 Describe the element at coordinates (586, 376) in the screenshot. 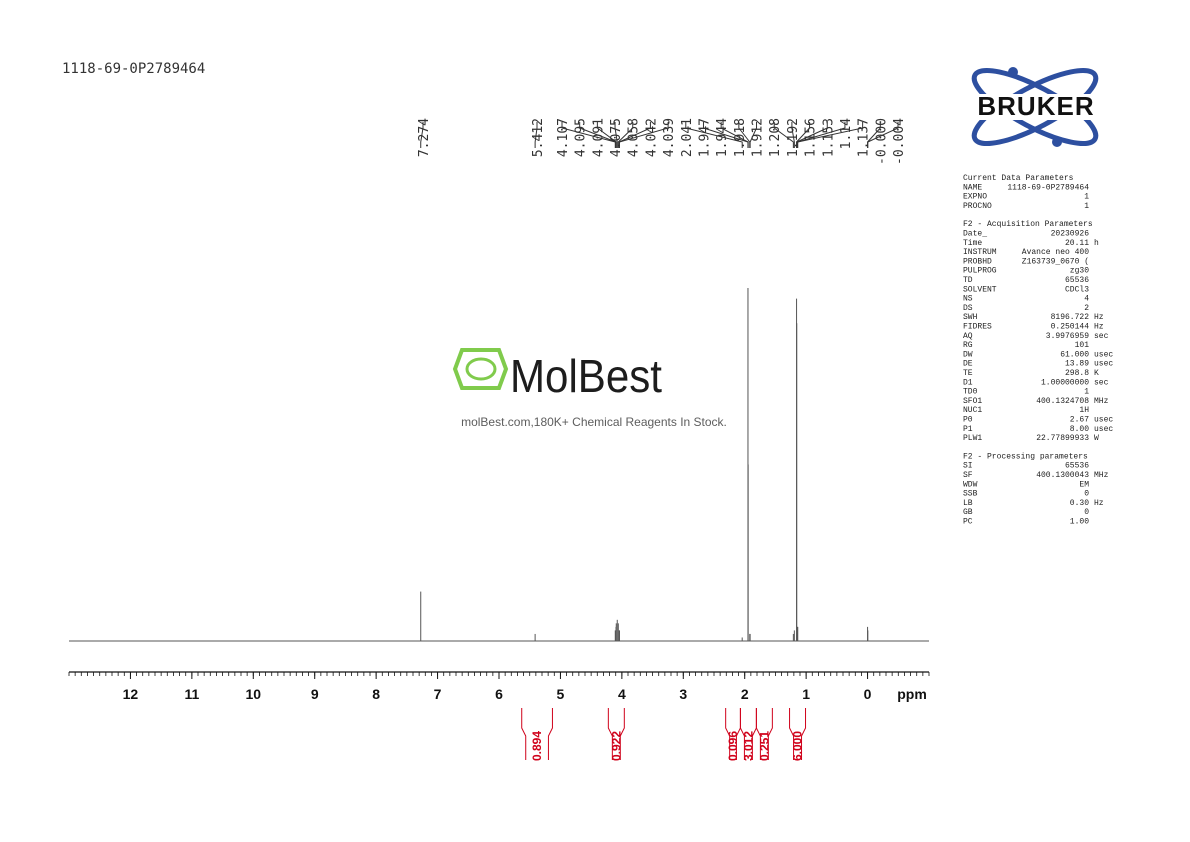

I see `watermark-logo: MolBest` at that location.